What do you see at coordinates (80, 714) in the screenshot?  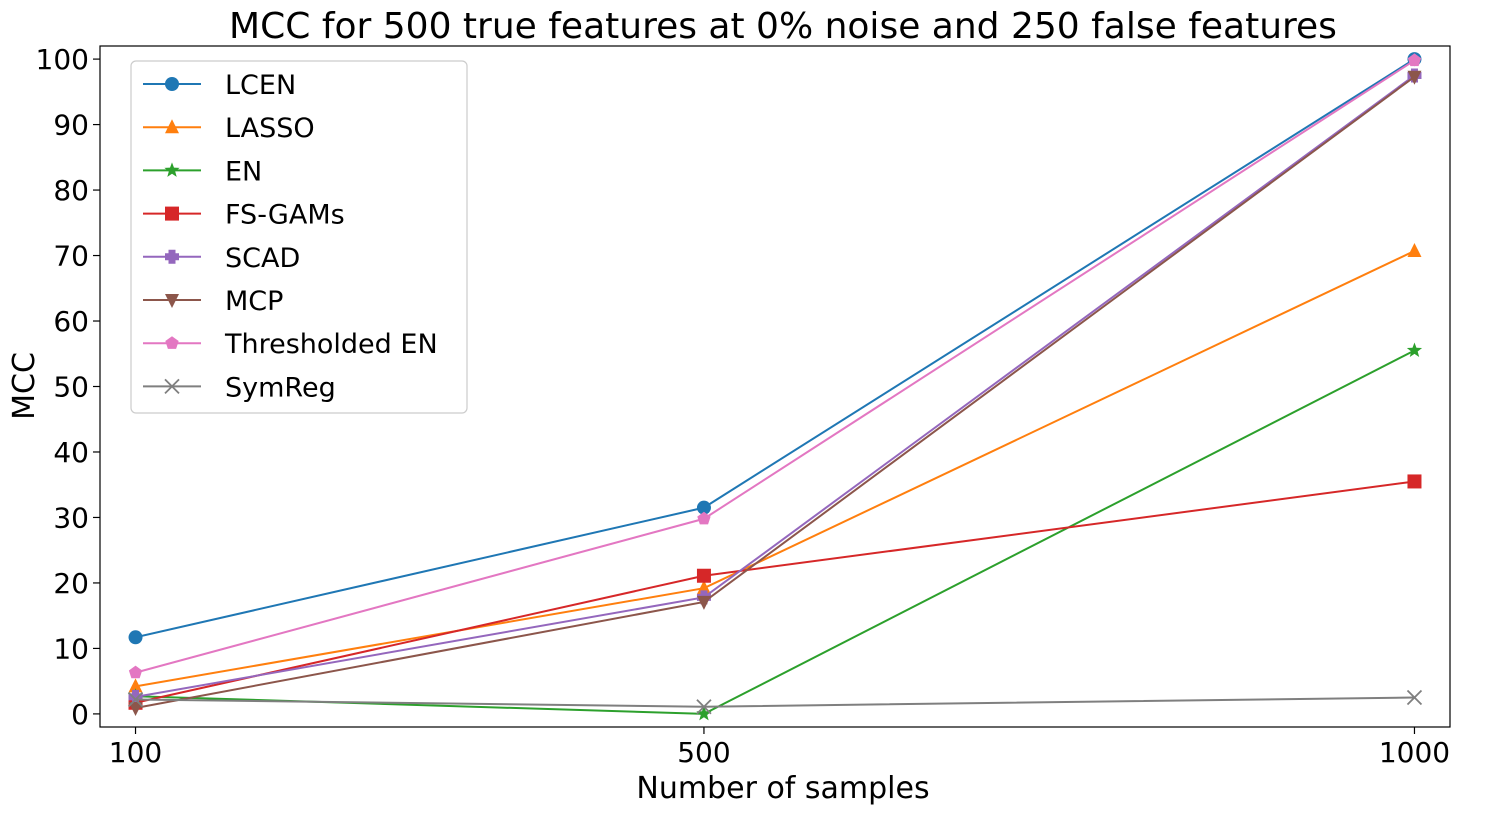 I see `y-tick-label: 0` at bounding box center [80, 714].